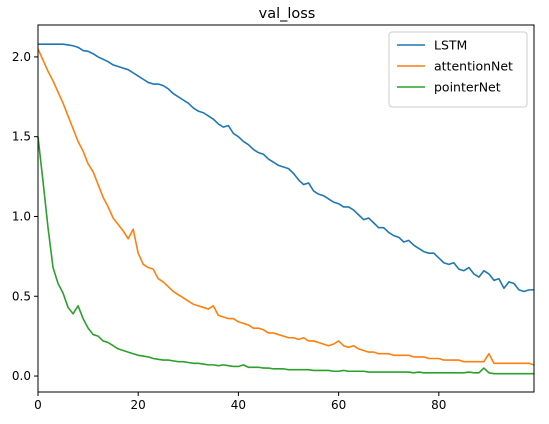 The width and height of the screenshot is (549, 424). What do you see at coordinates (438, 405) in the screenshot?
I see `x-tick-label: 80` at bounding box center [438, 405].